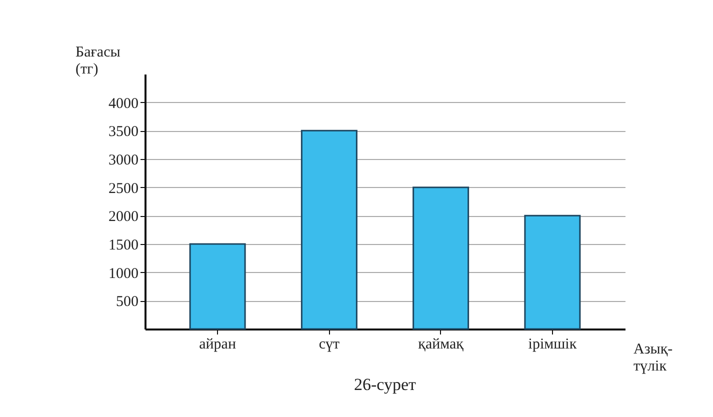  What do you see at coordinates (127, 302) in the screenshot?
I see `y-tick-label: 500` at bounding box center [127, 302].